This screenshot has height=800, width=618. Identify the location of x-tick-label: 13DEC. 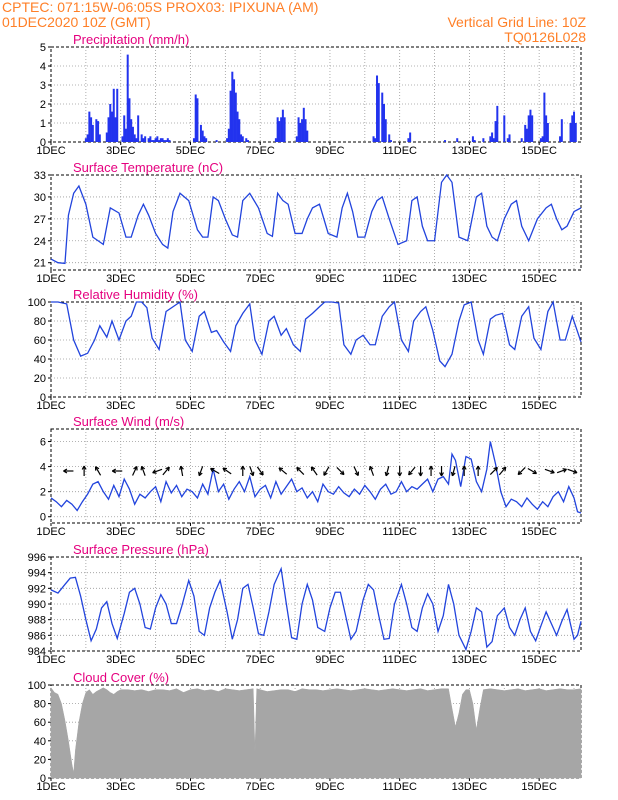
(470, 787).